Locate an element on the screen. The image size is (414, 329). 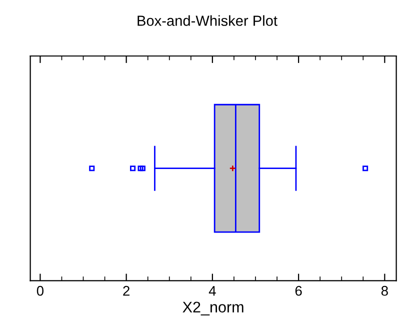
x-axis-title: X2_norm is located at coordinates (213, 309).